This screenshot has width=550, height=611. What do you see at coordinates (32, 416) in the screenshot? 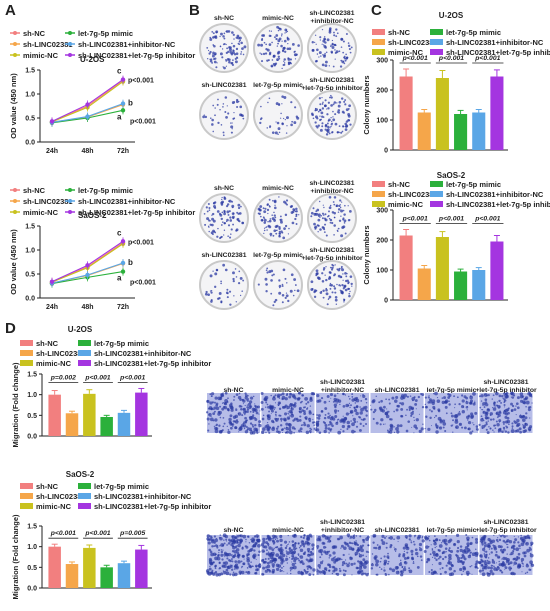
I see `y-tick-label: 0.5` at bounding box center [32, 416].